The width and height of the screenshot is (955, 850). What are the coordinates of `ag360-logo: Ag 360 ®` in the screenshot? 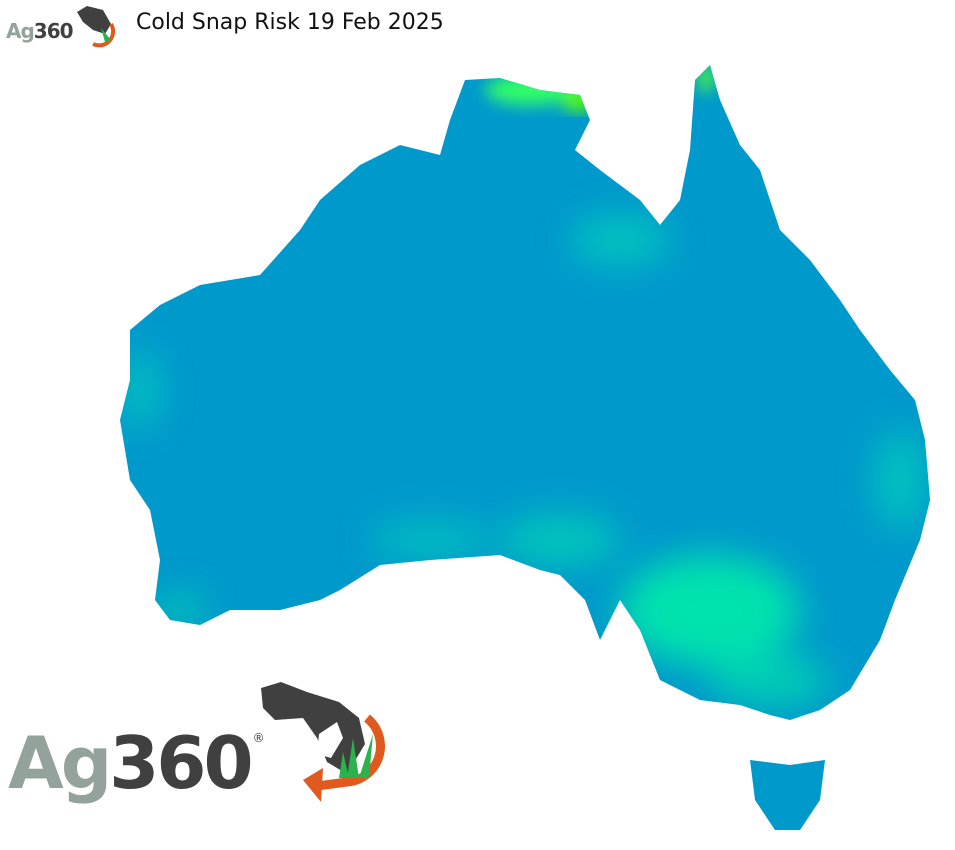 It's located at (197, 743).